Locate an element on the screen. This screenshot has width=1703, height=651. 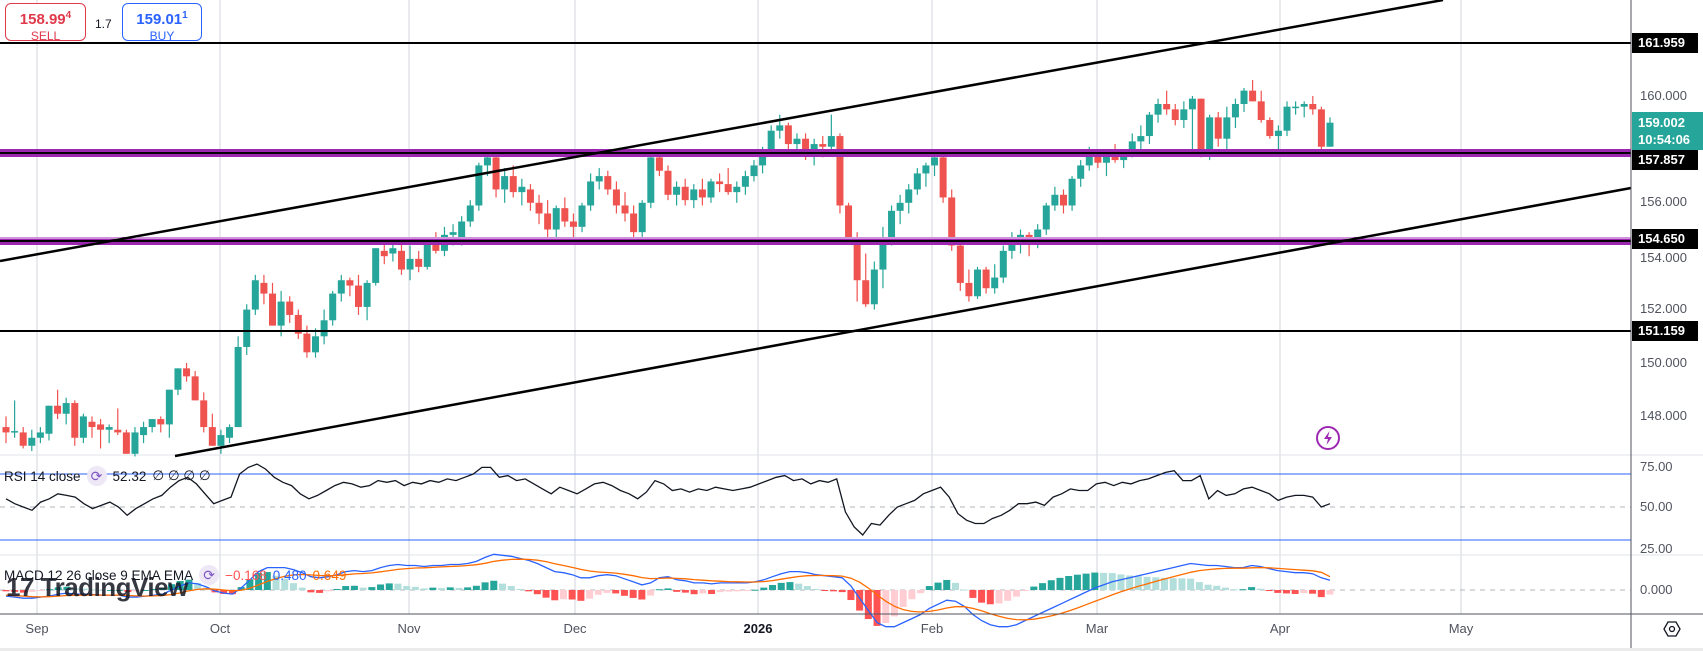
level-tag-154650: 154.650 is located at coordinates (1665, 239).